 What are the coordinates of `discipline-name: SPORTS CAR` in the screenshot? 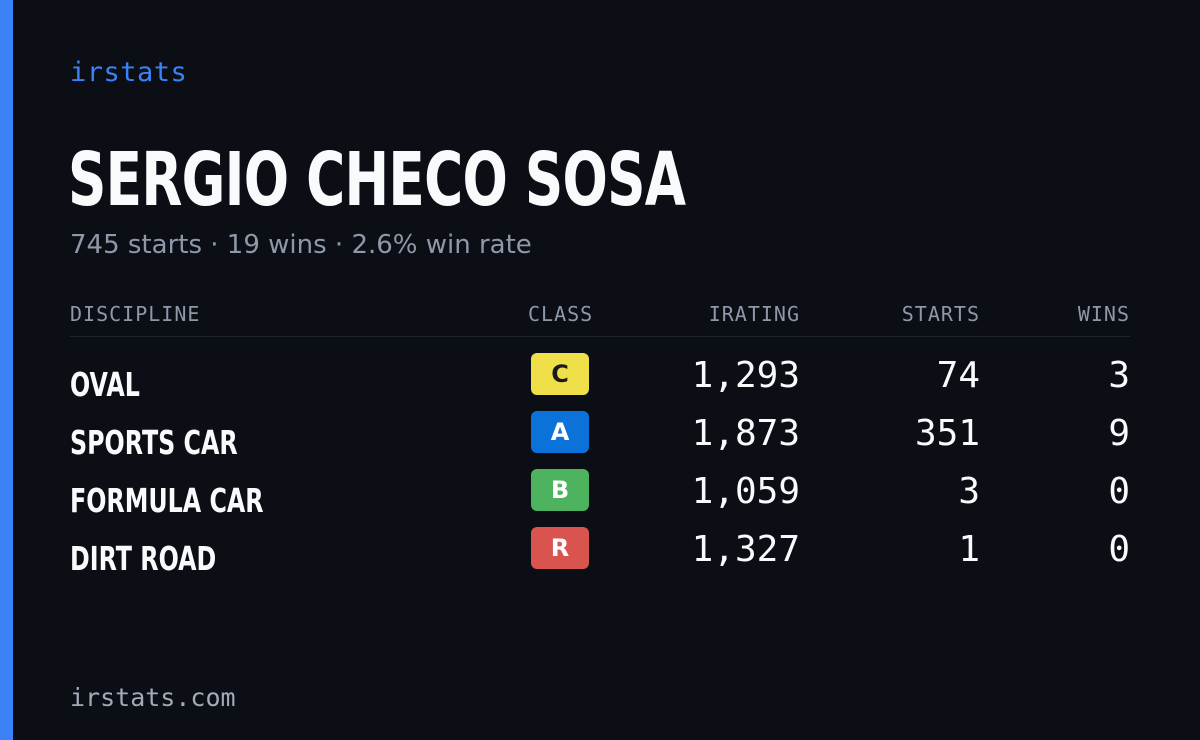 It's located at (154, 442).